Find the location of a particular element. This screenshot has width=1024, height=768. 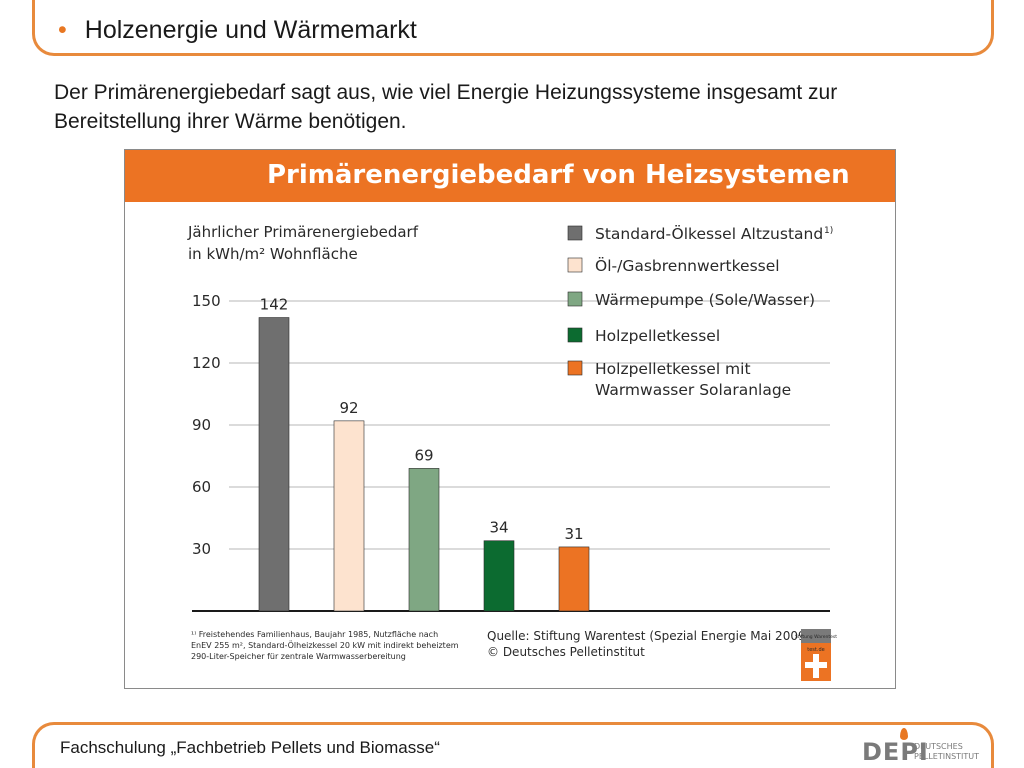

bar-data-label: 31 is located at coordinates (573, 534).